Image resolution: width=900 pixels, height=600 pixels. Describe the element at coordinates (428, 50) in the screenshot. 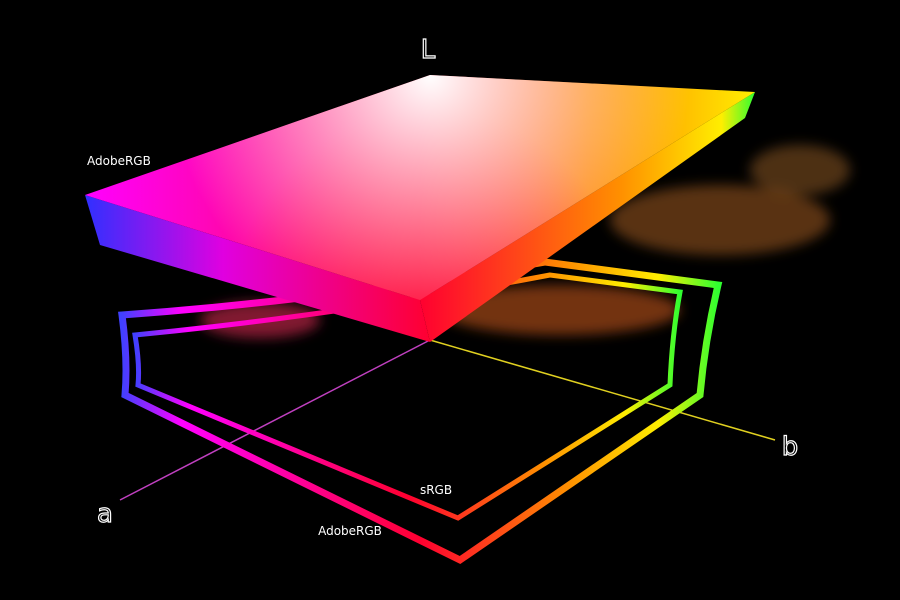

I see `l-axis-label: L` at that location.